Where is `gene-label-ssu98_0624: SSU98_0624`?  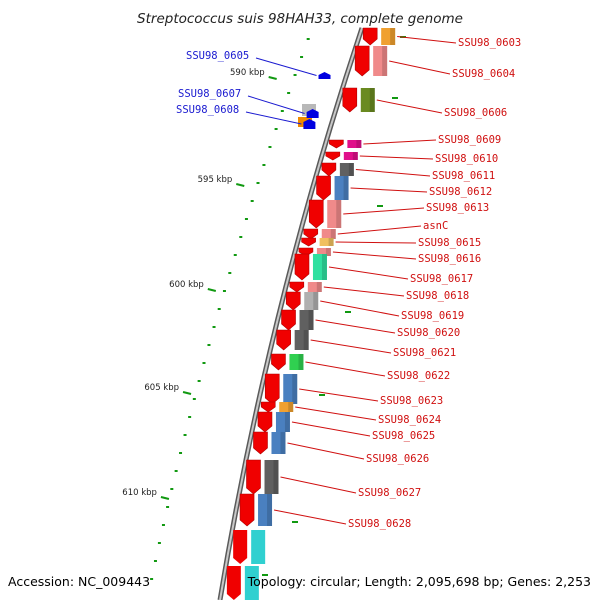 gene-label-ssu98_0624: SSU98_0624 is located at coordinates (409, 420).